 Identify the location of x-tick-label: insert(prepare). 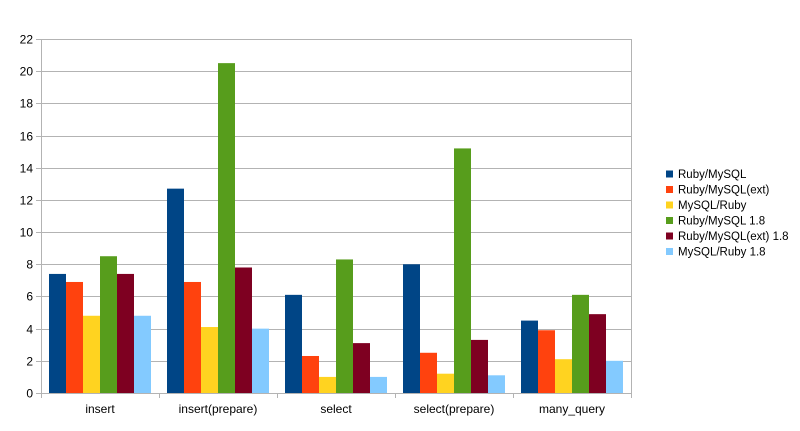
(218, 409).